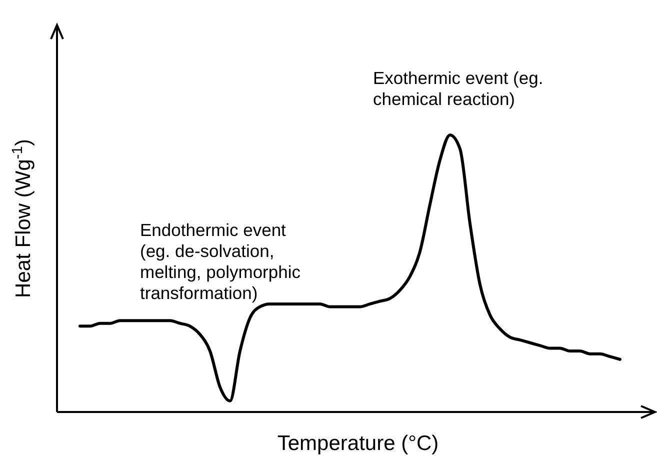 Image resolution: width=657 pixels, height=466 pixels. I want to click on text: Exothermic event (eg. chemical reaction), so click(458, 88).